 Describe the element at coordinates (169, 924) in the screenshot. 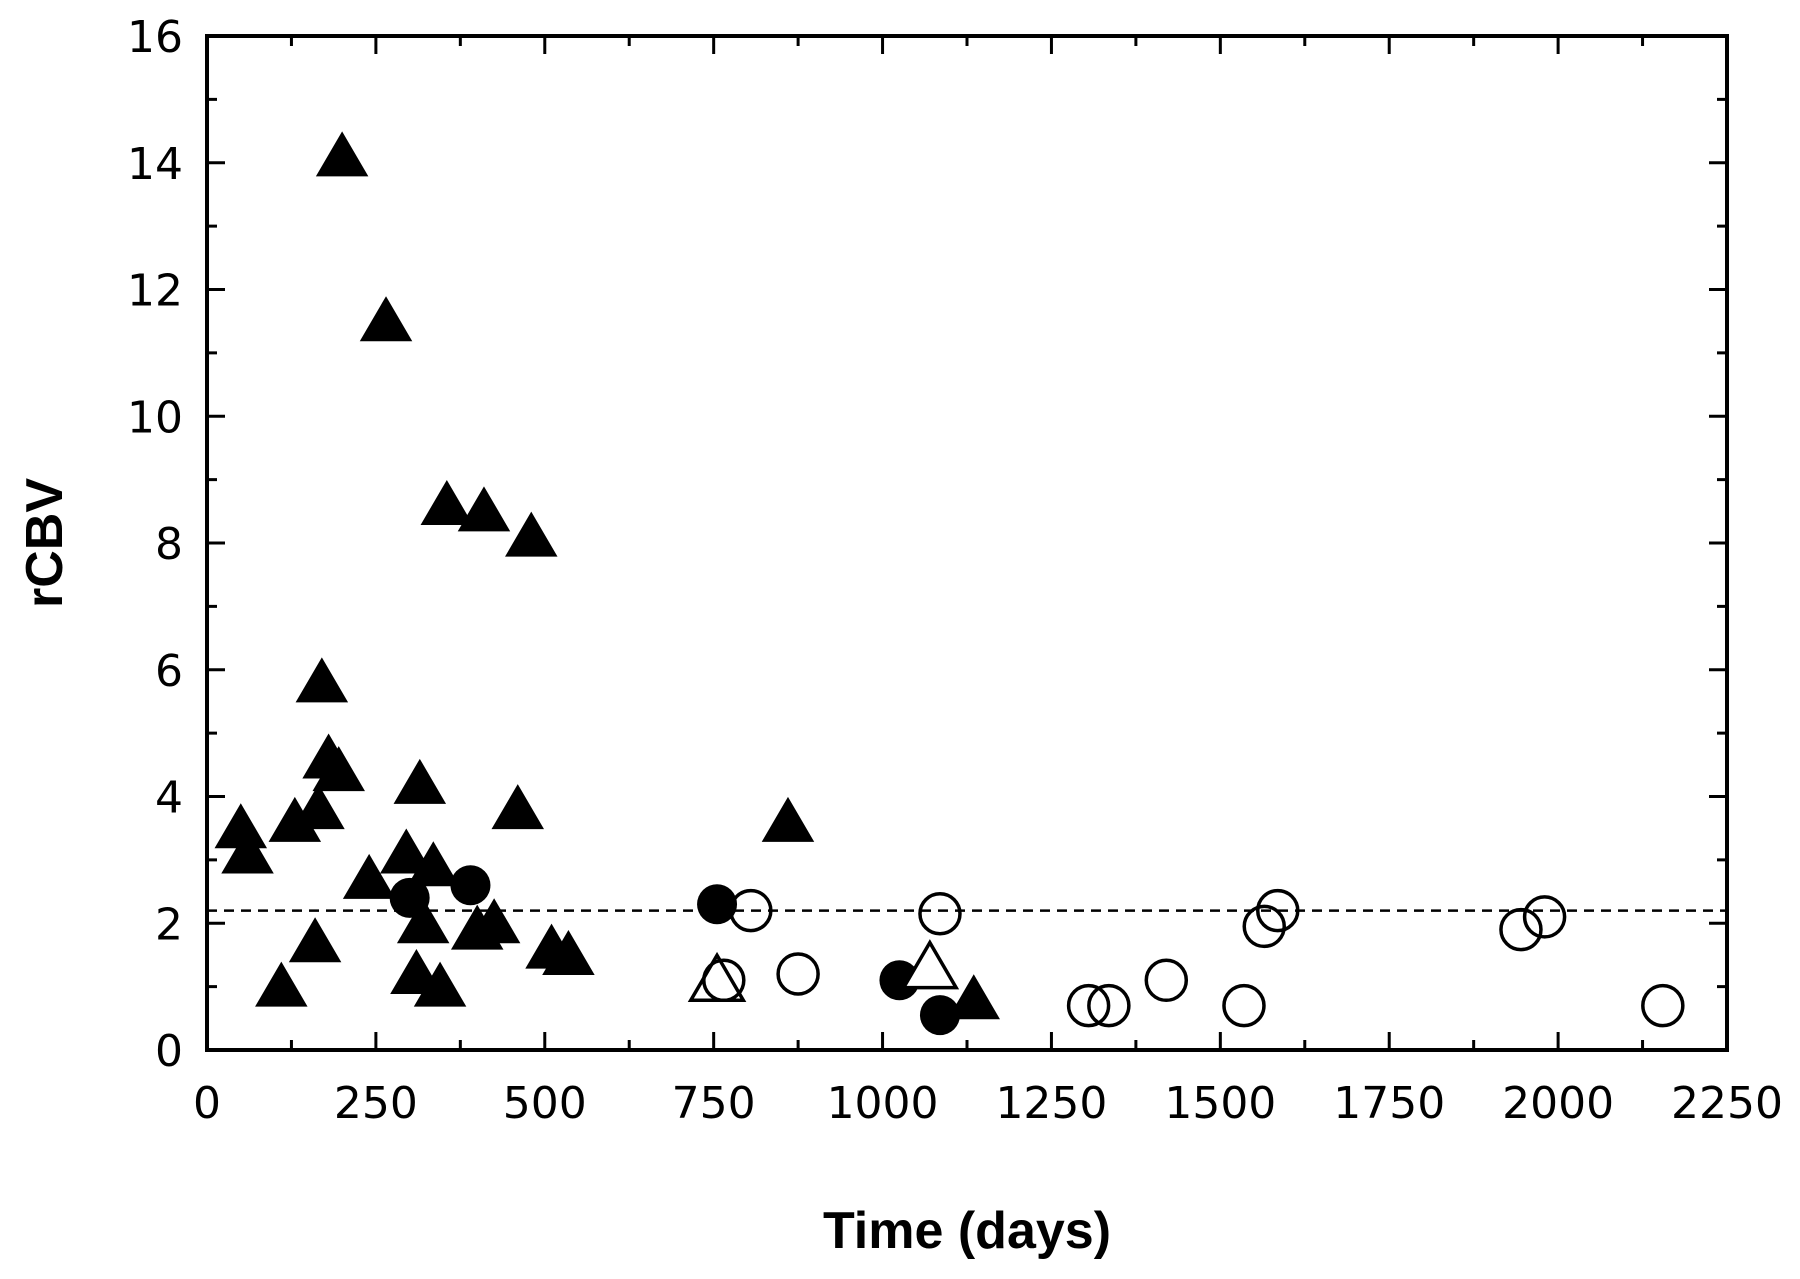

I see `y-tick-label: 2` at that location.